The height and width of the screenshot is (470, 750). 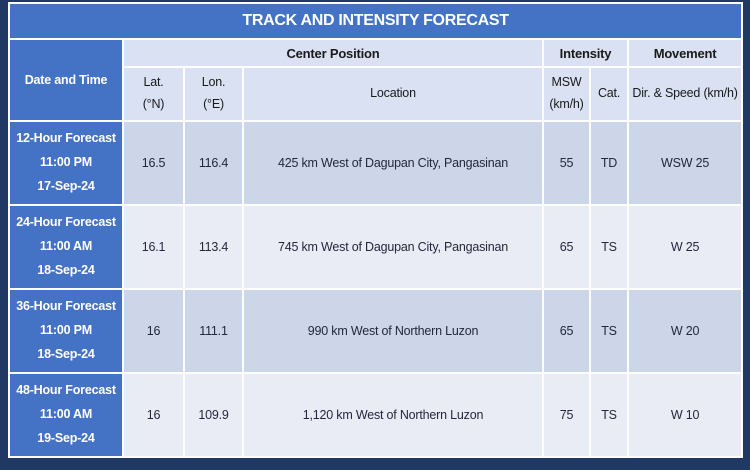 What do you see at coordinates (153, 94) in the screenshot?
I see `header-lat: Lat. (°N)` at bounding box center [153, 94].